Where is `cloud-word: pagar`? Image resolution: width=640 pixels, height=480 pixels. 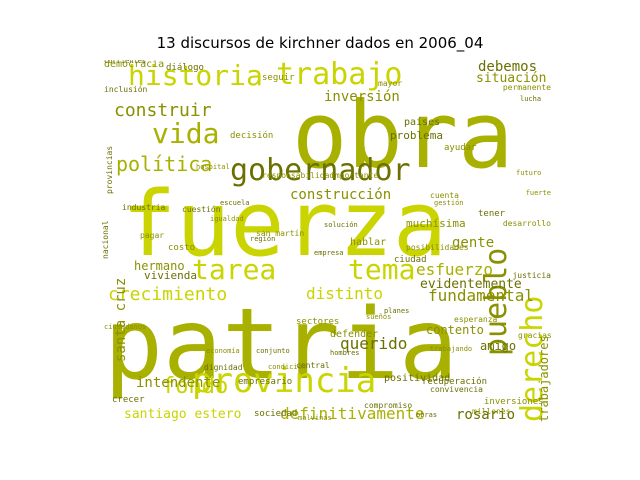
cloud-word: pagar is located at coordinates (152, 235).